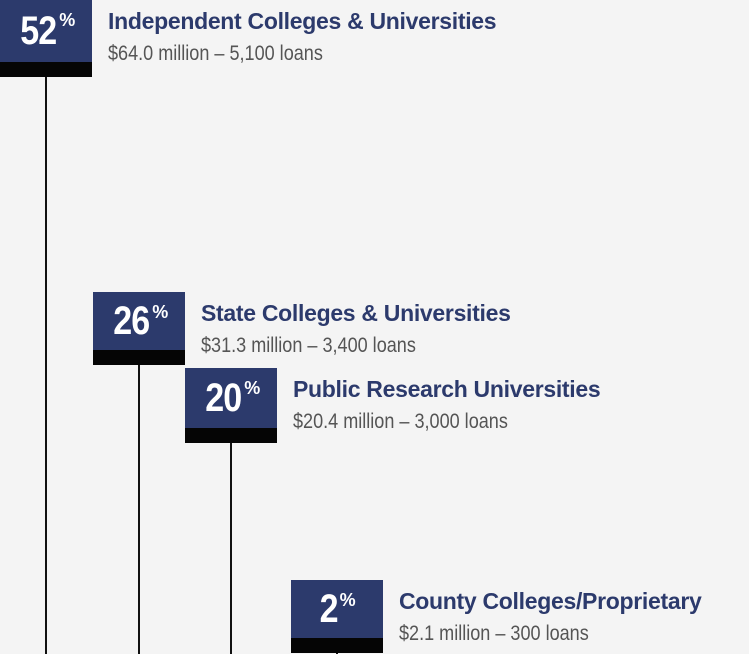  Describe the element at coordinates (447, 389) in the screenshot. I see `category-label: Public Research Universities` at that location.